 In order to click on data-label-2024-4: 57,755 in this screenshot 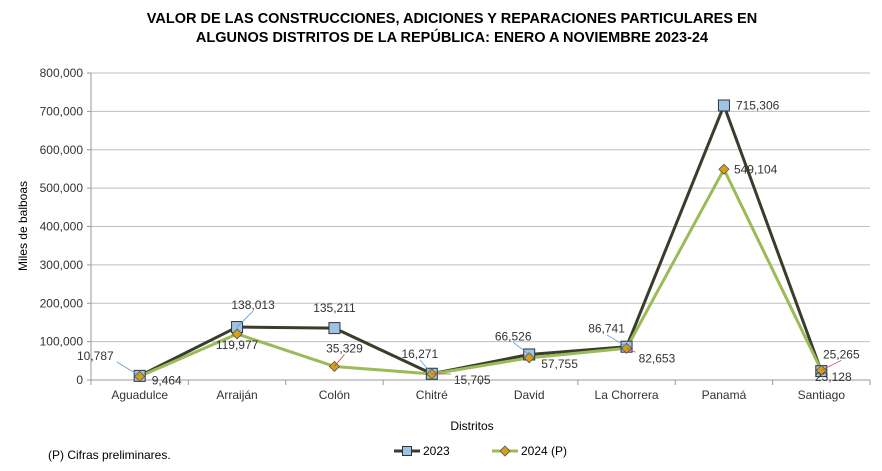, I will do `click(559, 364)`.